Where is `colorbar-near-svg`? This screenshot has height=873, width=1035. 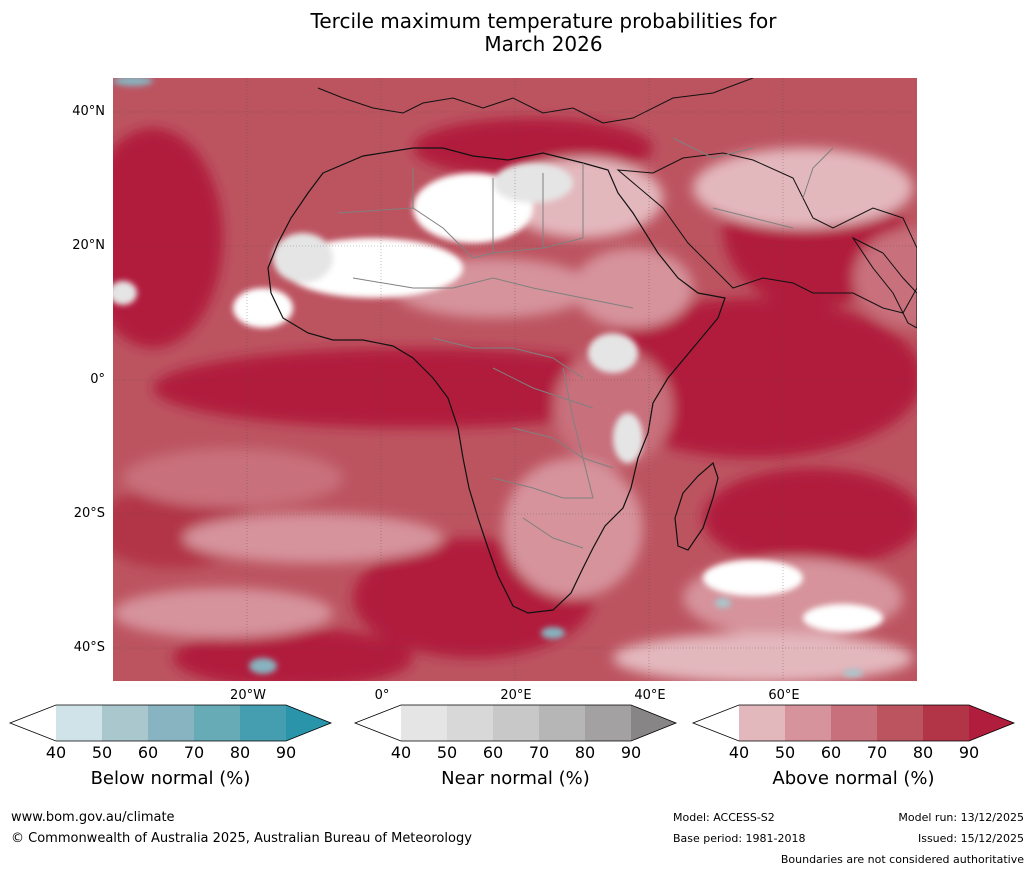
colorbar-near-svg is located at coordinates (515, 723).